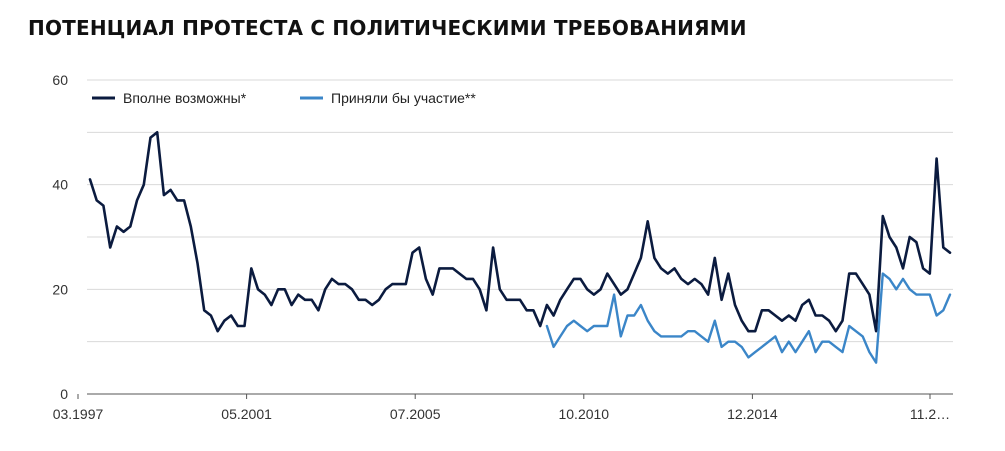  What do you see at coordinates (752, 414) in the screenshot?
I see `x-tick-label: 12.2014` at bounding box center [752, 414].